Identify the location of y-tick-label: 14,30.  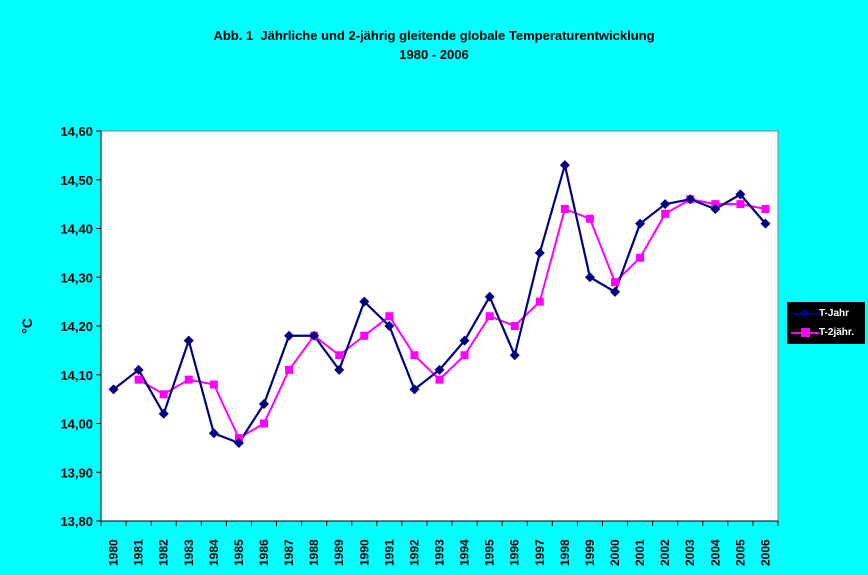
(76, 277).